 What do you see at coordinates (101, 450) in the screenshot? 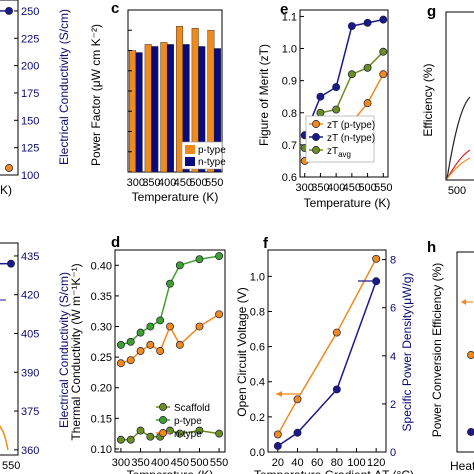
I see `y-tick-label: 0.10` at bounding box center [101, 450].